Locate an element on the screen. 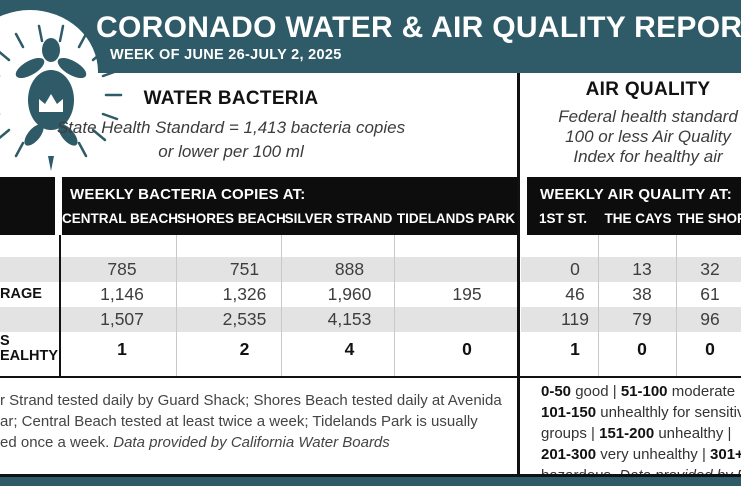  column-header-tidelands-park: TIDELANDS PARK is located at coordinates (456, 218).